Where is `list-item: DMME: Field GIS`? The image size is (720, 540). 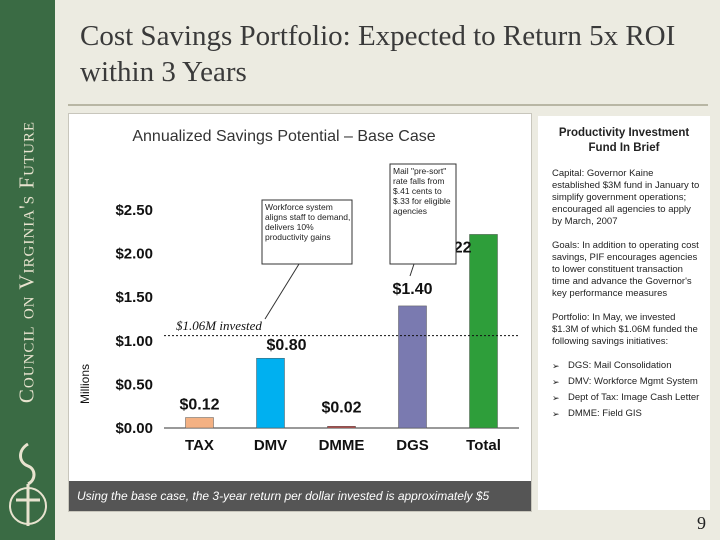
list-item: DMME: Field GIS is located at coordinates (626, 414).